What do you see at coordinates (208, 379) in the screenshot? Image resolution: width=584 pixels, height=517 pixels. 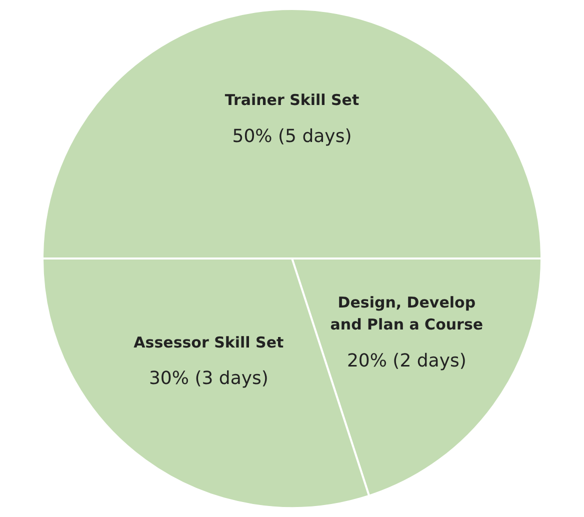 I see `data-label: 30% (3 days)` at bounding box center [208, 379].